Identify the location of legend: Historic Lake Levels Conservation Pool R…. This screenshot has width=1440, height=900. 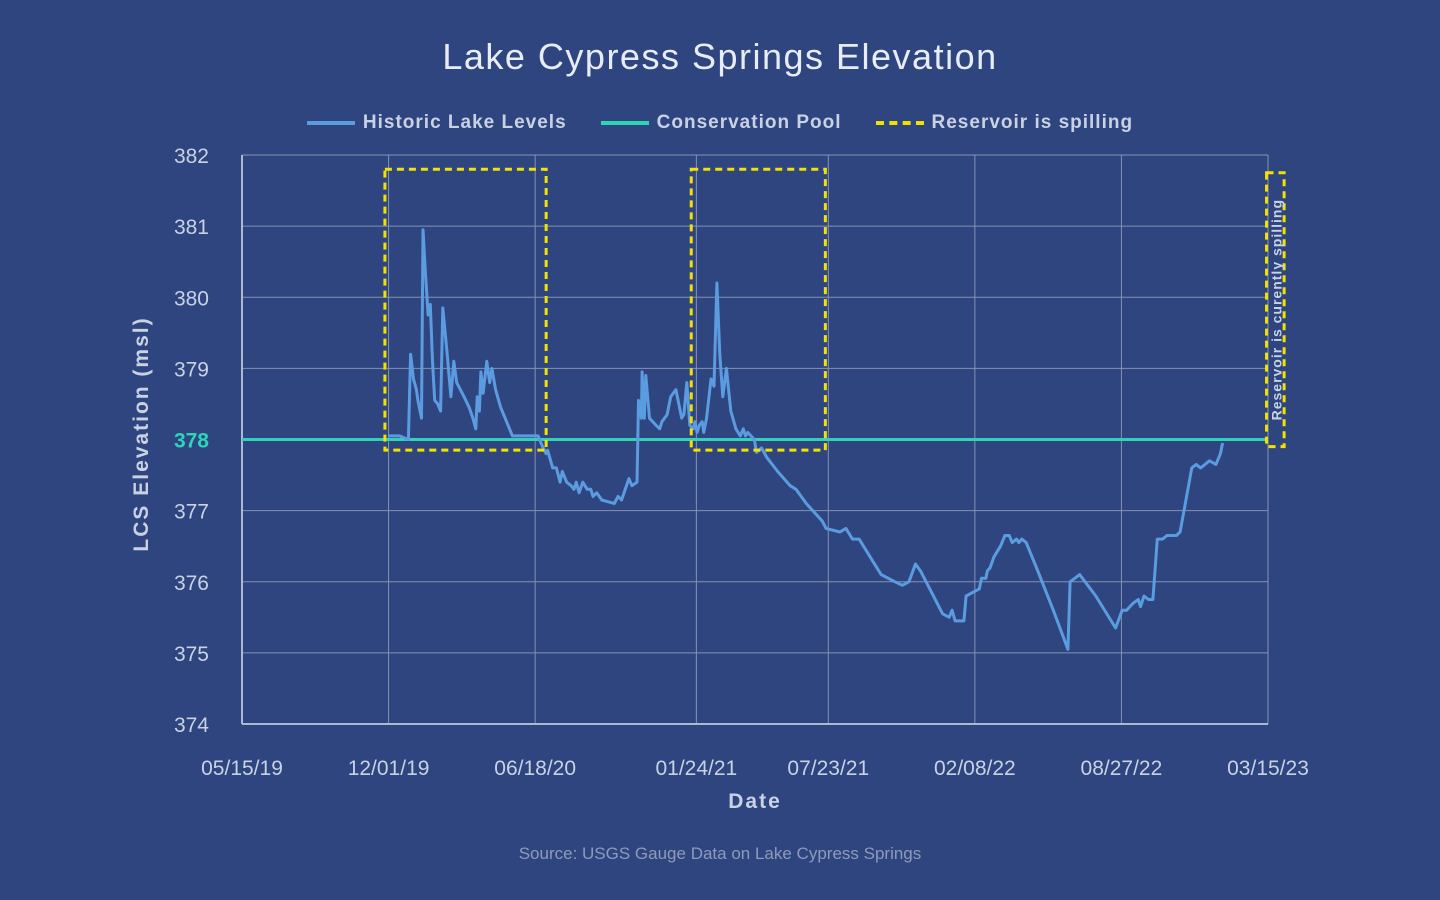
(720, 123).